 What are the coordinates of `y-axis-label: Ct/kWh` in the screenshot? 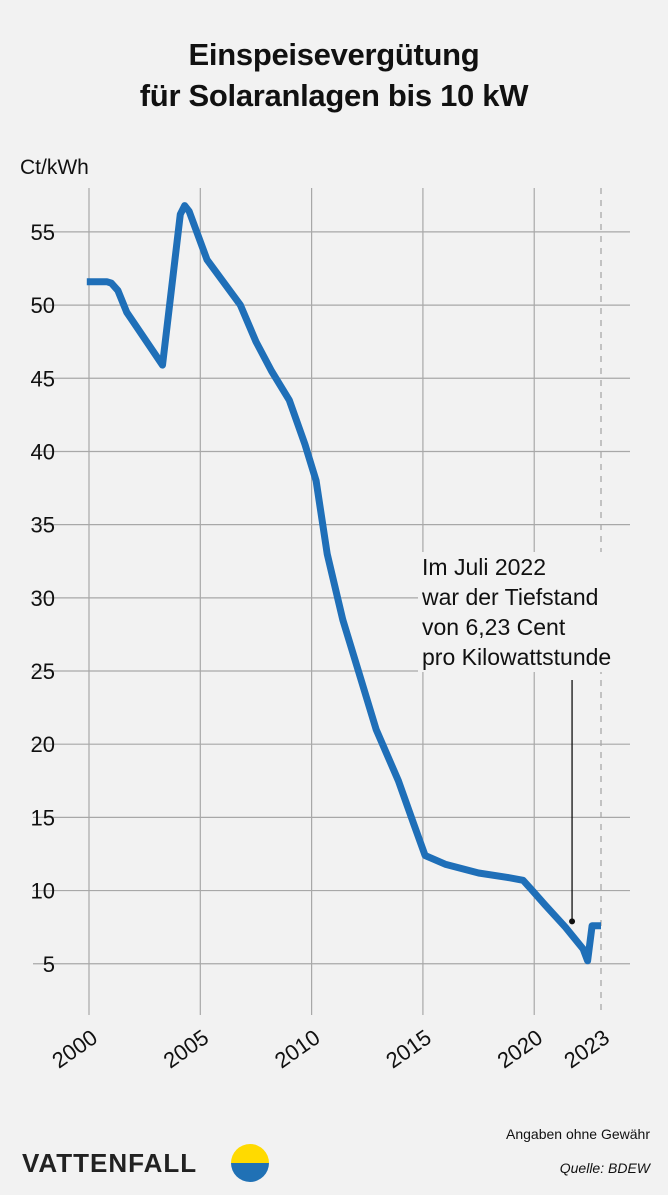 It's located at (54, 167).